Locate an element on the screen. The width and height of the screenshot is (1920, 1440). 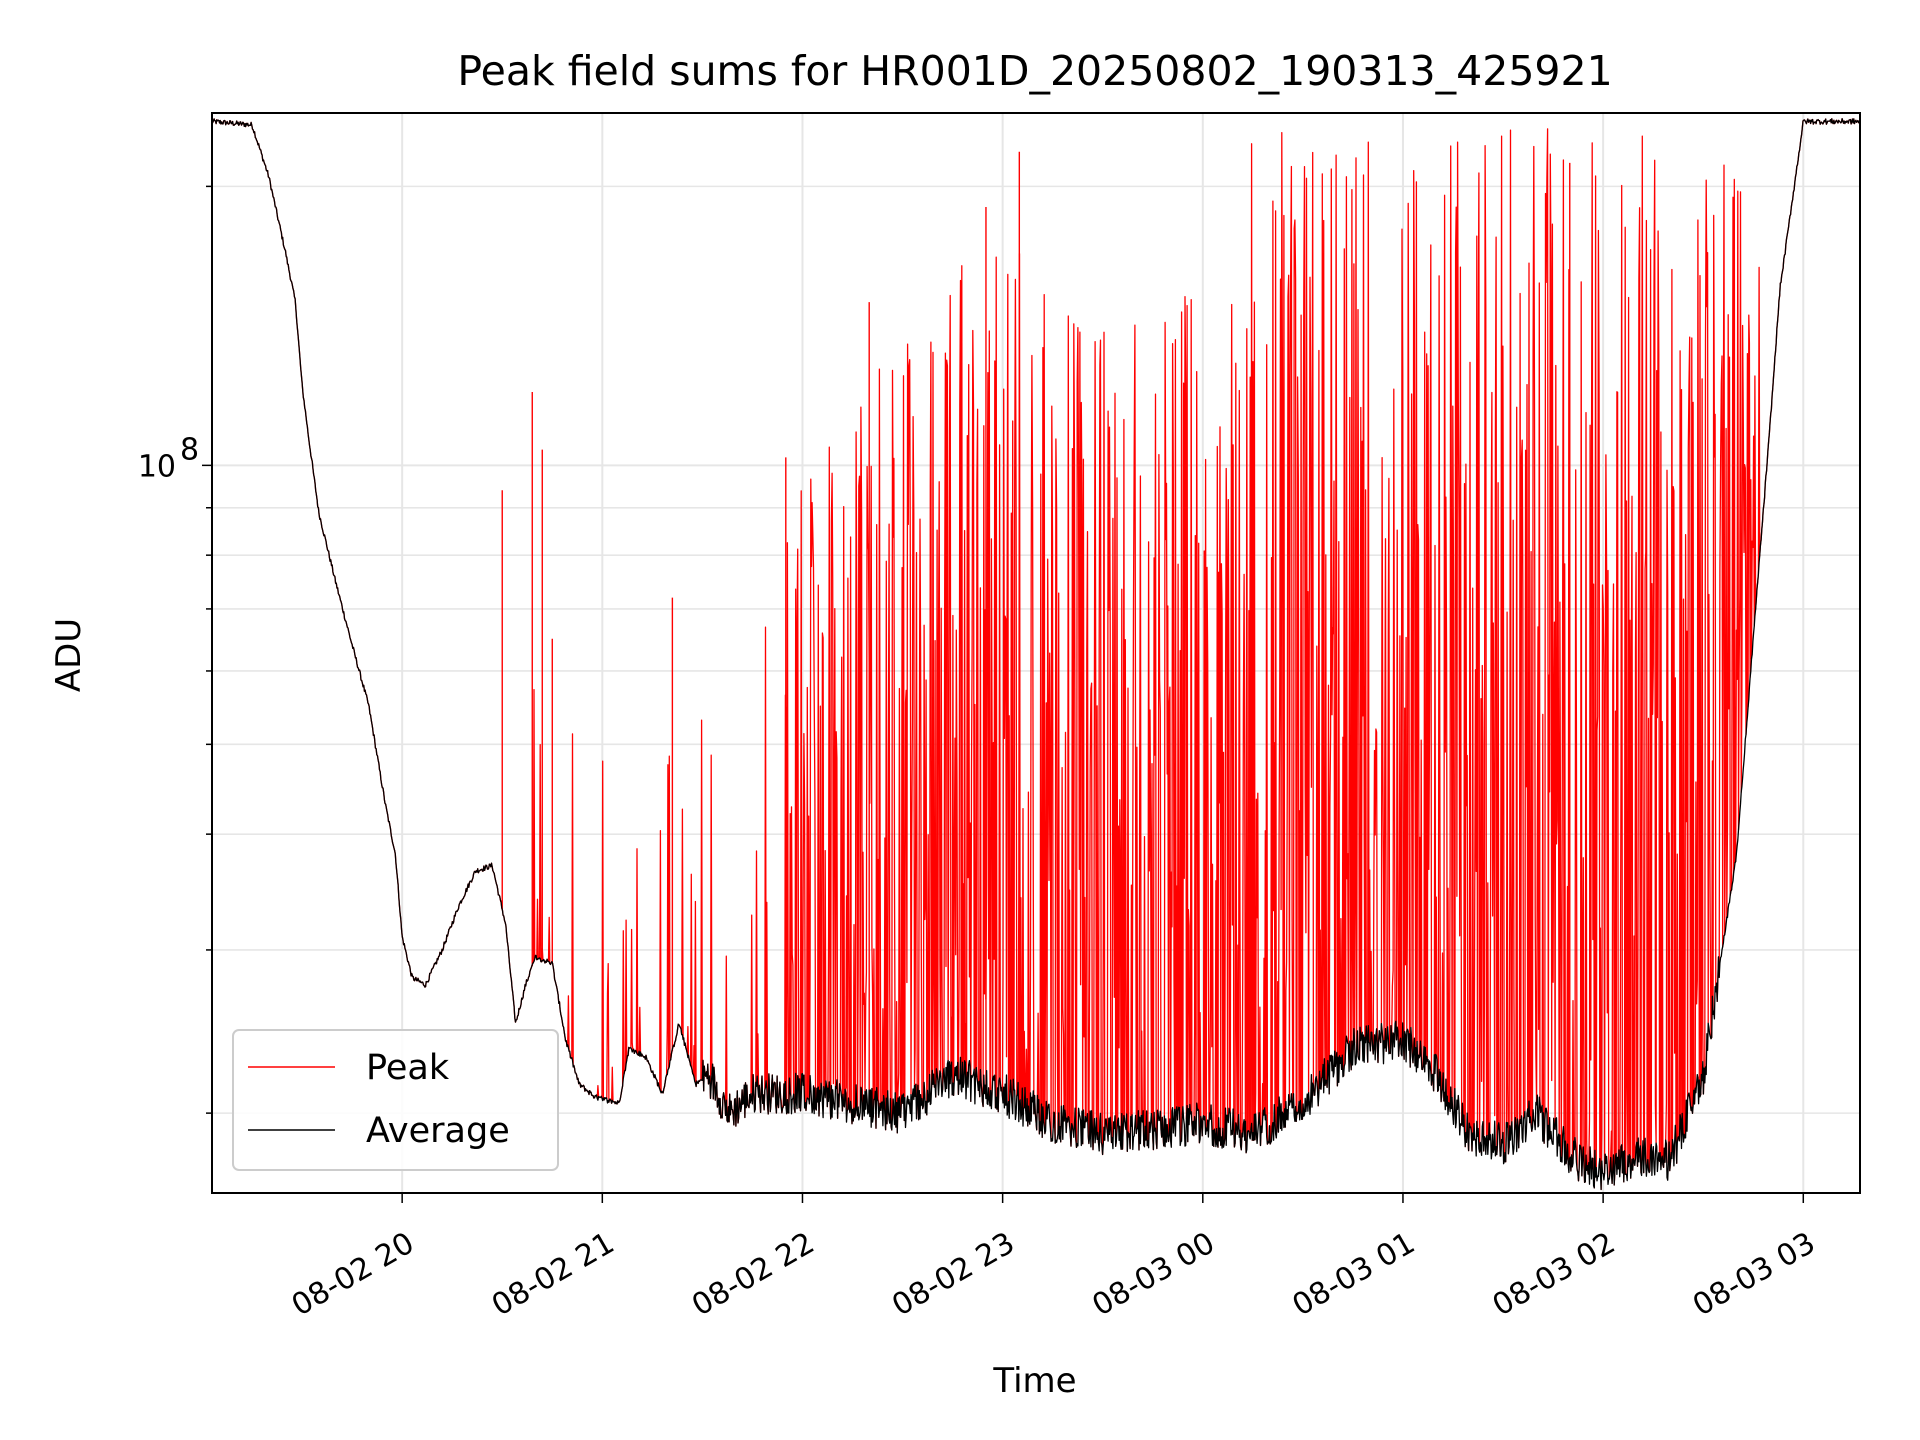
y-tick-label: 10 is located at coordinates (157, 466).